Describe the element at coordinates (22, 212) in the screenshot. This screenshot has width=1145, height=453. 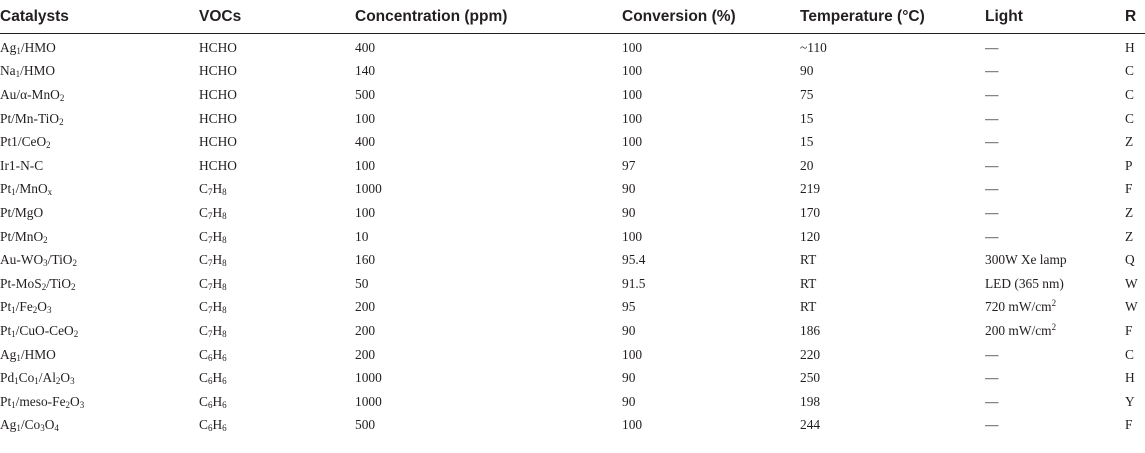
I see `catalyst-cell: Pt/MgO` at that location.